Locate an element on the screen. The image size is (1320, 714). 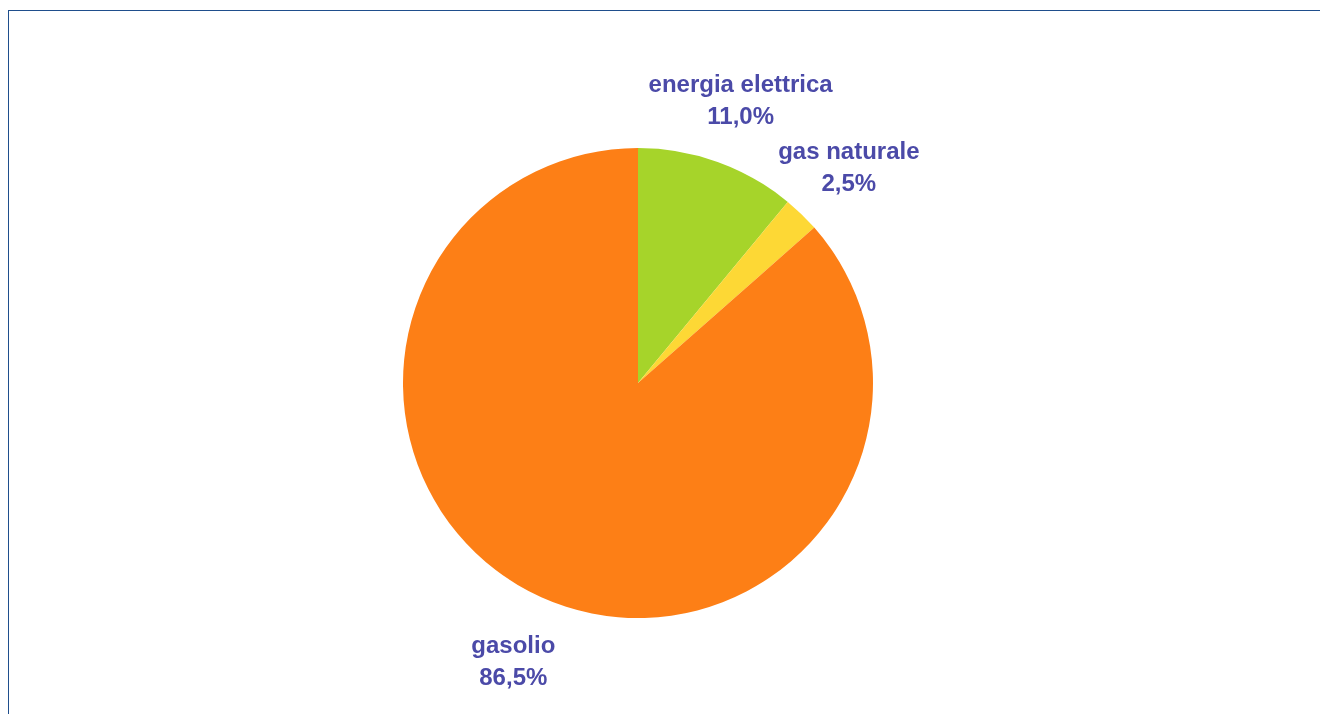
data-label: 2,5% is located at coordinates (849, 183).